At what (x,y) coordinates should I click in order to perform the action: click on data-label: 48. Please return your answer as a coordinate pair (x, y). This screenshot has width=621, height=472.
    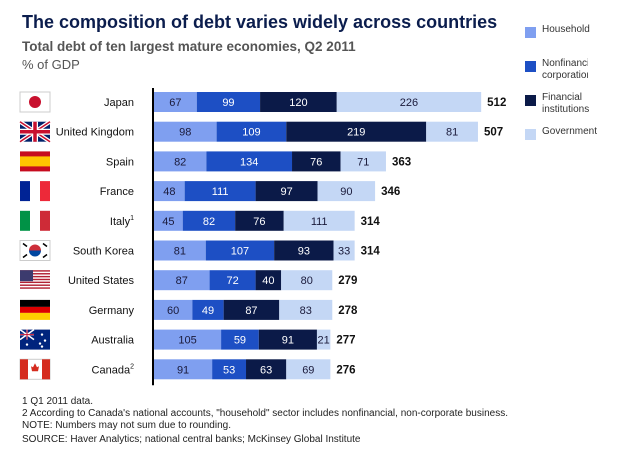
    Looking at the image, I should click on (169, 192).